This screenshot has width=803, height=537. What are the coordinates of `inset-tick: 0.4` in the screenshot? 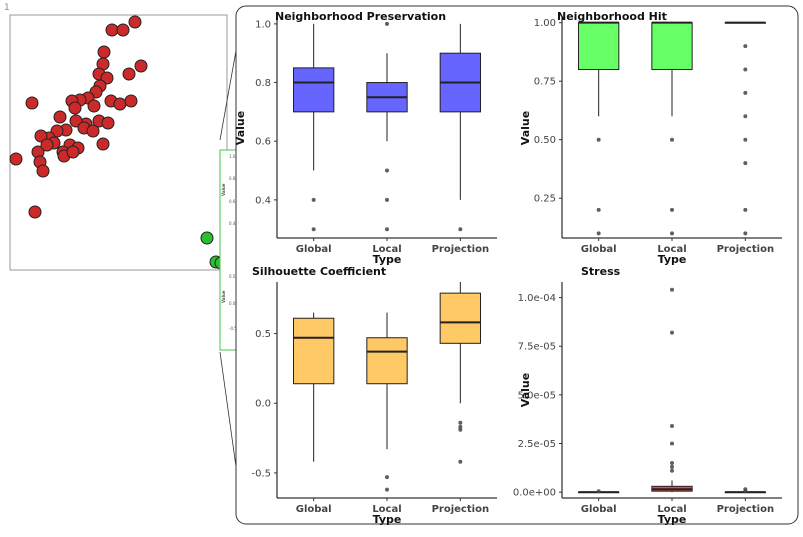 It's located at (232, 223).